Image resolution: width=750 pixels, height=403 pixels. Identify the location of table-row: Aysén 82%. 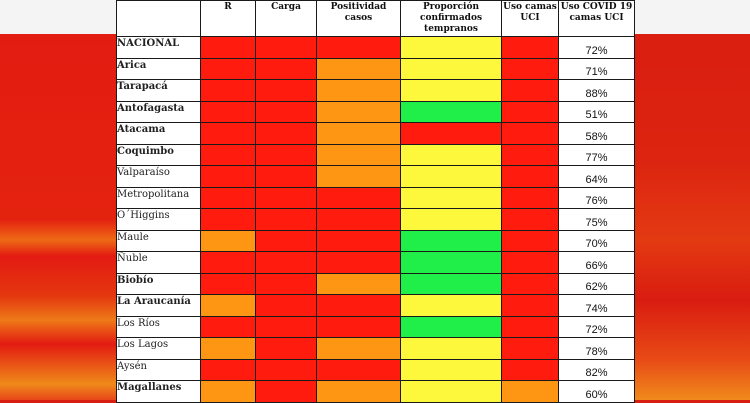
(375, 369).